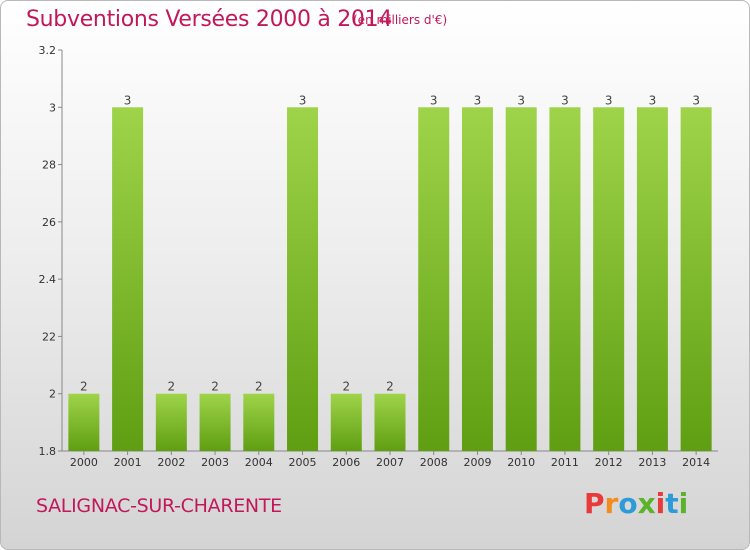 Image resolution: width=750 pixels, height=550 pixels. I want to click on x-tick-label: 2012, so click(609, 462).